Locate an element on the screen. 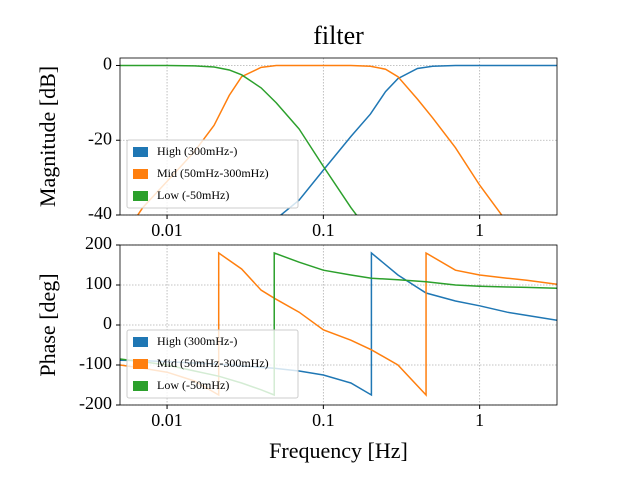  y-tick-label: -200 is located at coordinates (95, 403).